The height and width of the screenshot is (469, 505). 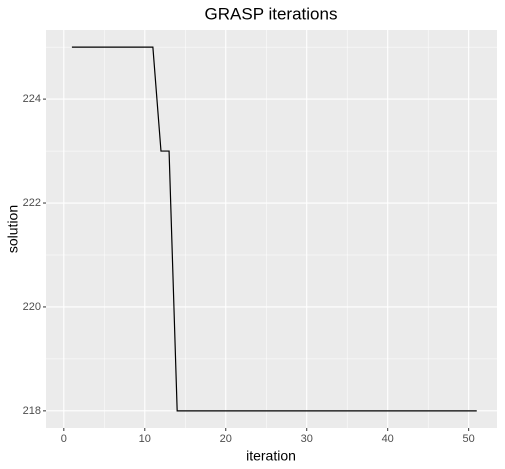 What do you see at coordinates (271, 456) in the screenshot?
I see `x-axis-label: iteration` at bounding box center [271, 456].